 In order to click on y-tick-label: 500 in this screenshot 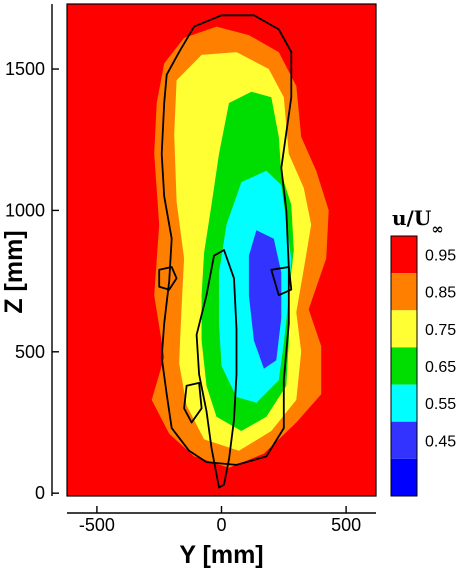, I will do `click(30, 352)`.